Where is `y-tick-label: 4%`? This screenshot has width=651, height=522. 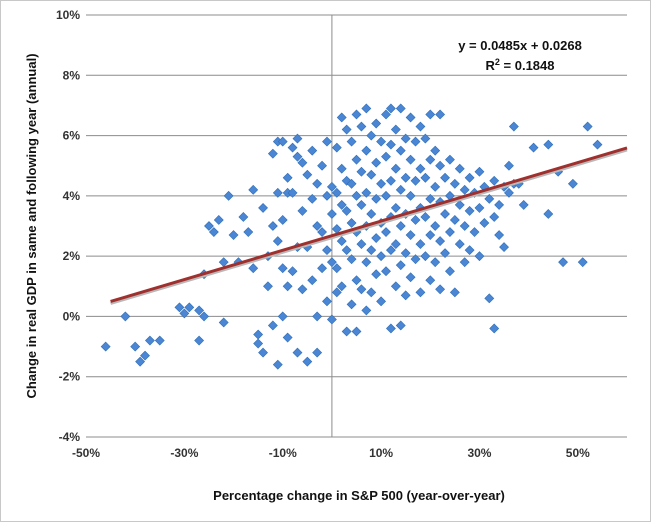 y-tick-label: 4% is located at coordinates (72, 196).